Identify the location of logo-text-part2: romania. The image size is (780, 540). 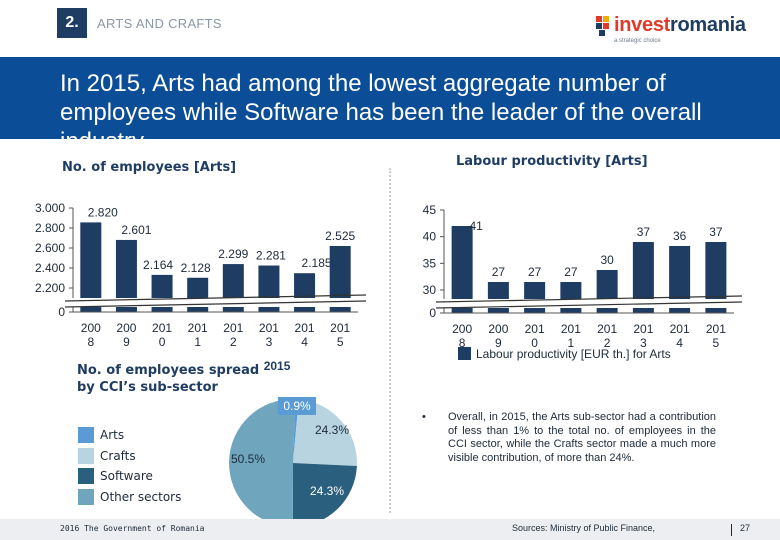
(708, 25).